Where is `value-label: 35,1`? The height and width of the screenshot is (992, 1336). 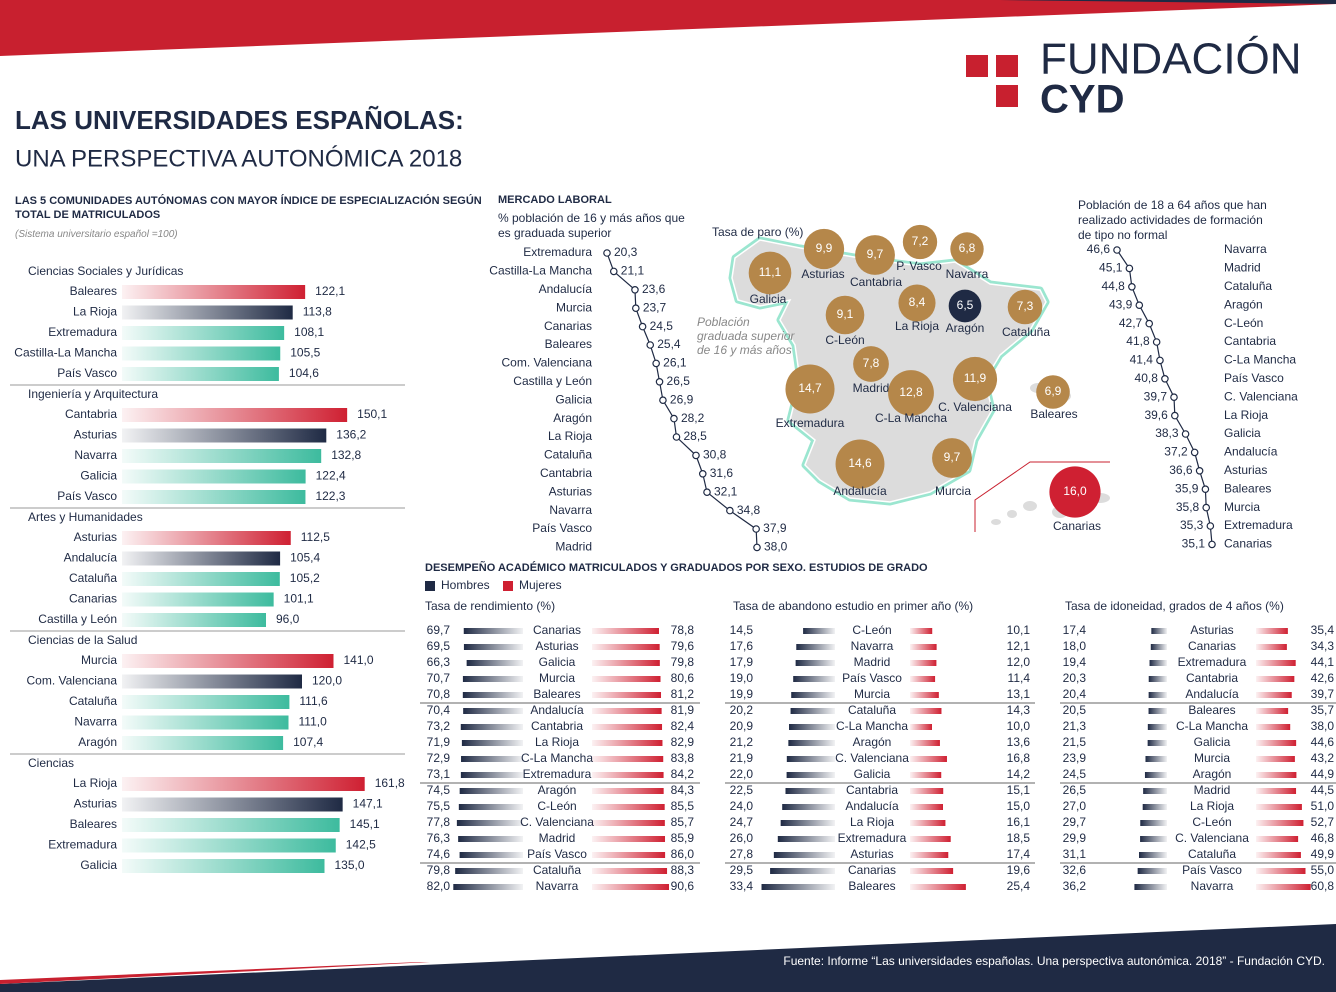
value-label: 35,1 is located at coordinates (1194, 544).